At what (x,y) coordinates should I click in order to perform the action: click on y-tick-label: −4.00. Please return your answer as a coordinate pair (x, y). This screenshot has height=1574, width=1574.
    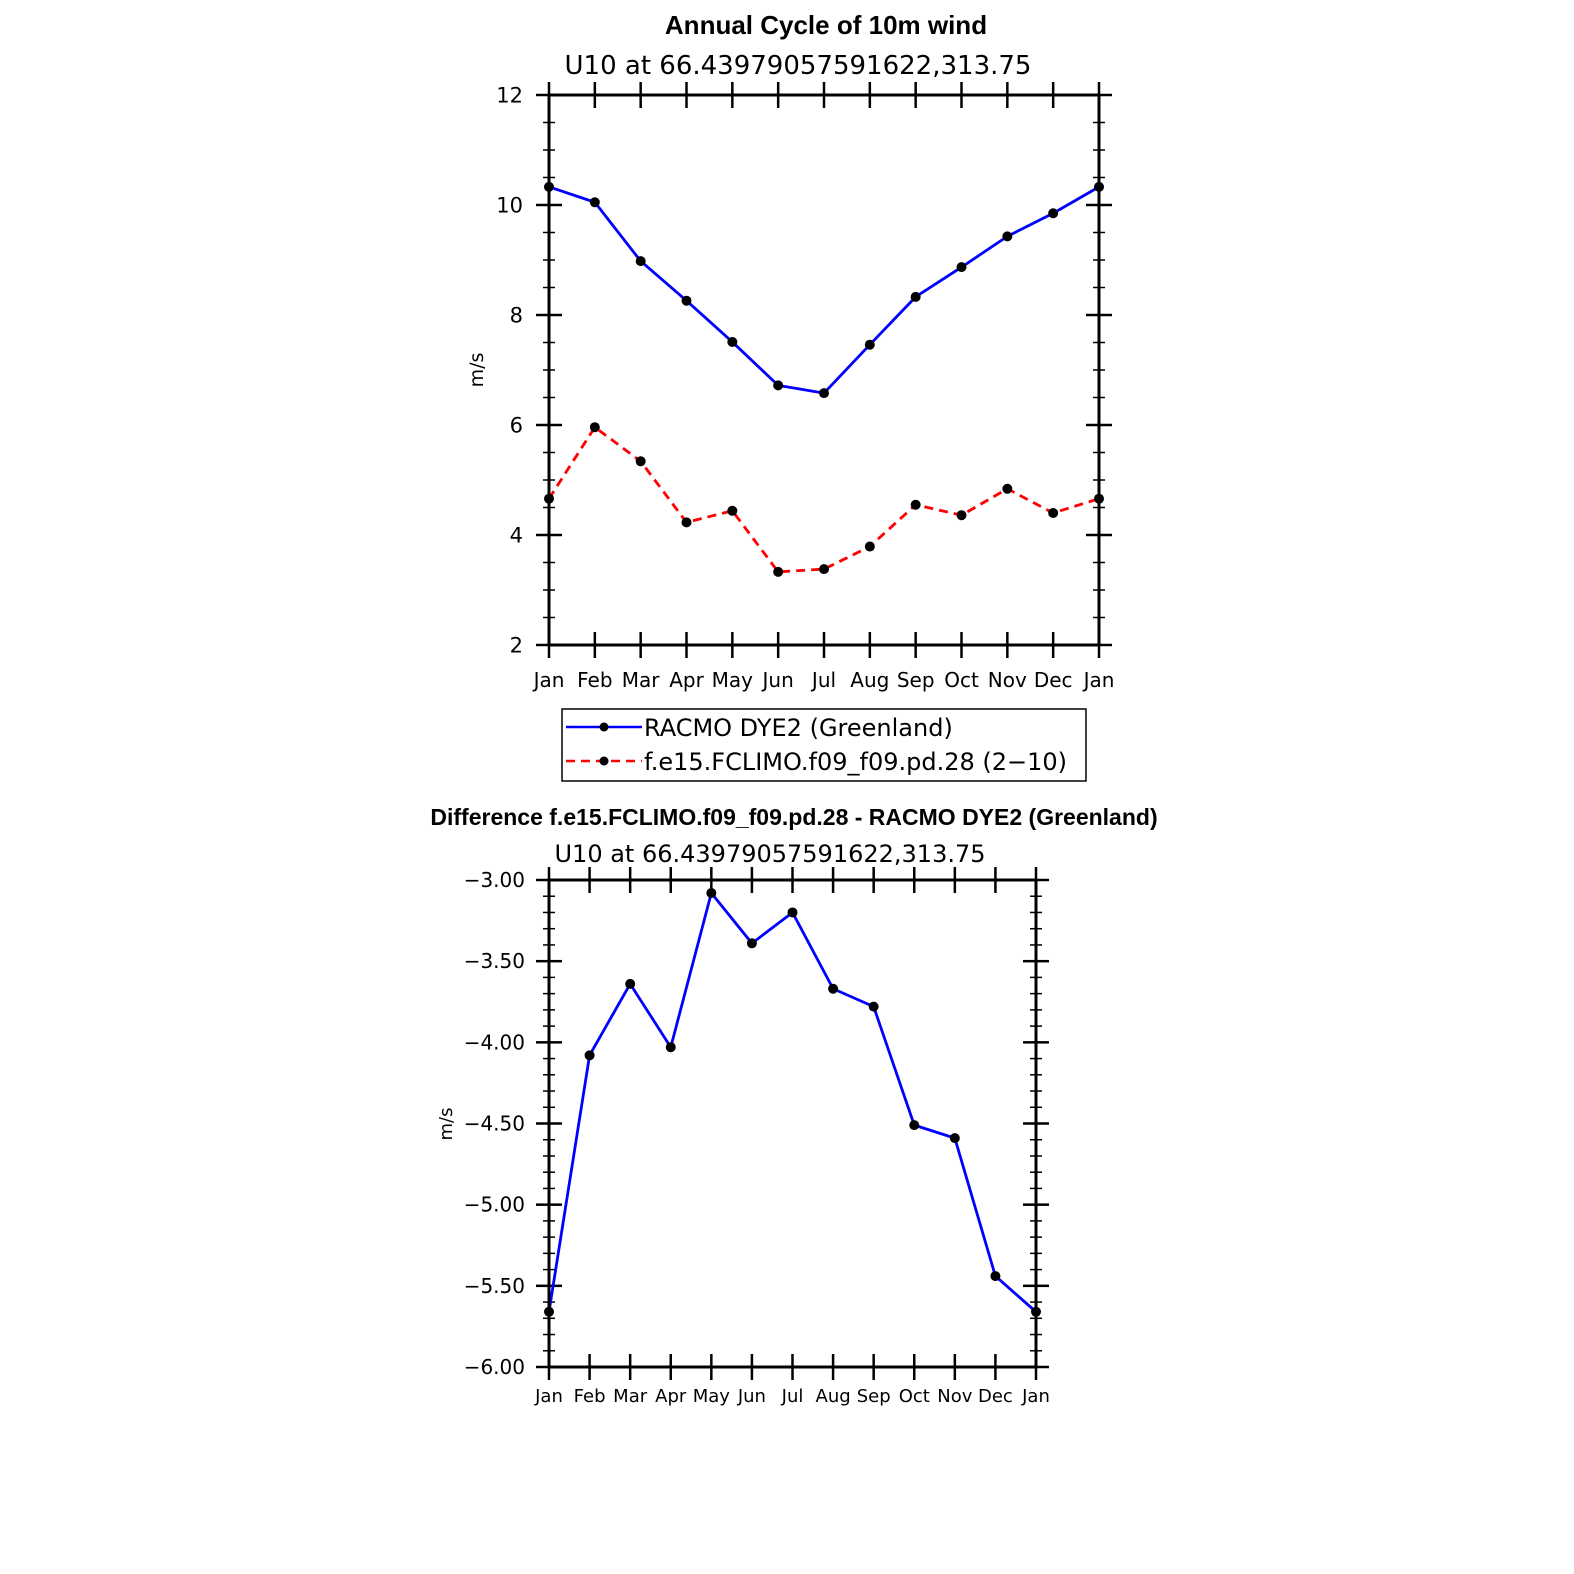
    Looking at the image, I should click on (494, 1042).